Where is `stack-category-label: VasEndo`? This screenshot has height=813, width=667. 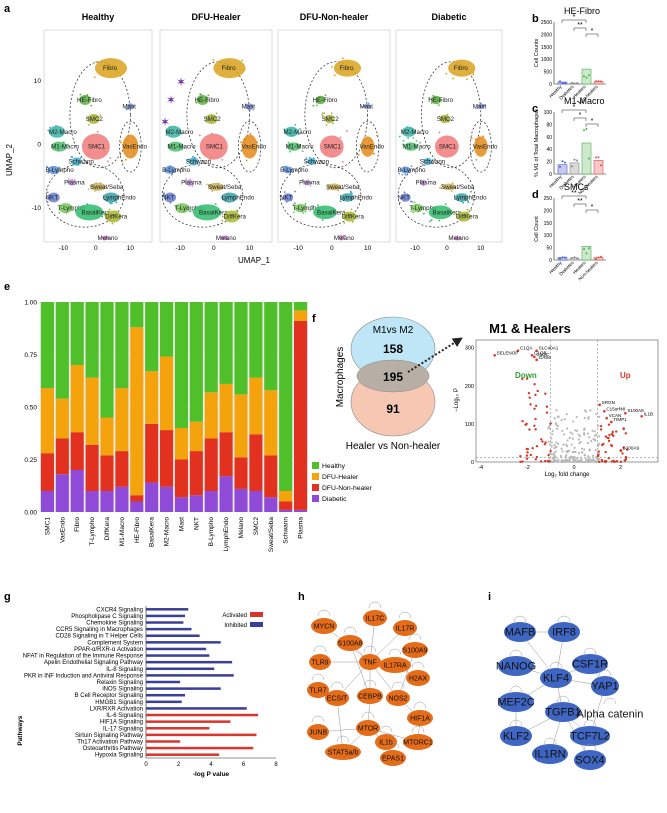 stack-category-label: VasEndo is located at coordinates (62, 530).